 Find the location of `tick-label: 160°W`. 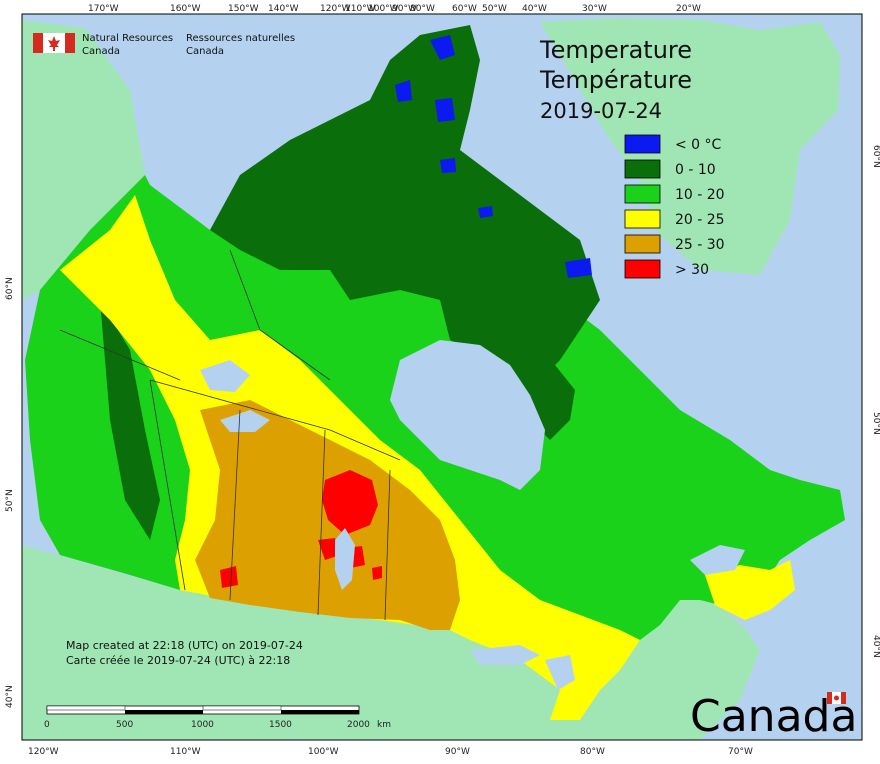

tick-label: 160°W is located at coordinates (185, 9).